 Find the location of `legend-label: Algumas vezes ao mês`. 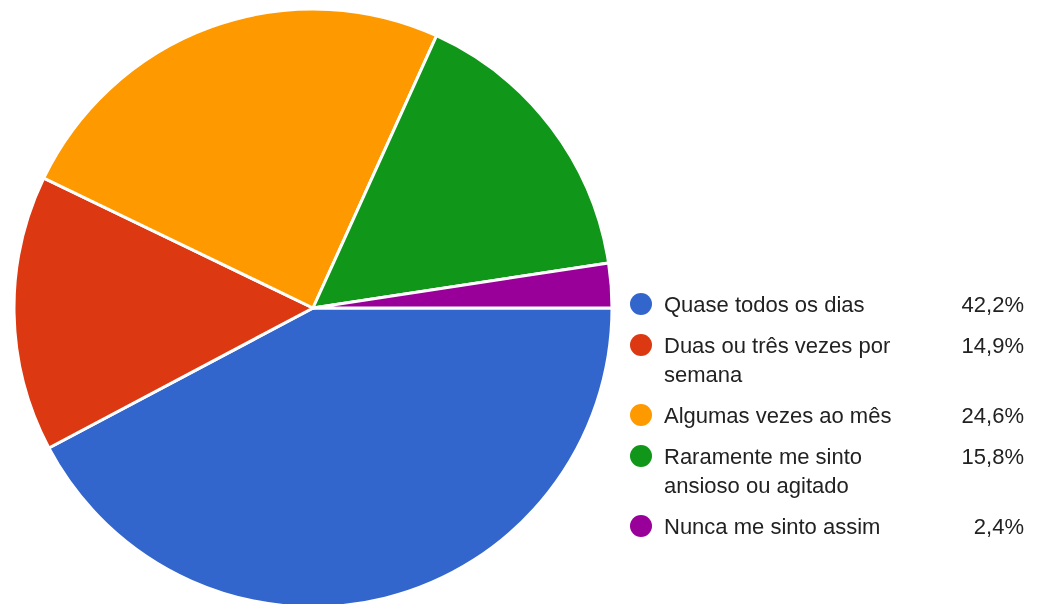

legend-label: Algumas vezes ao mês is located at coordinates (778, 416).